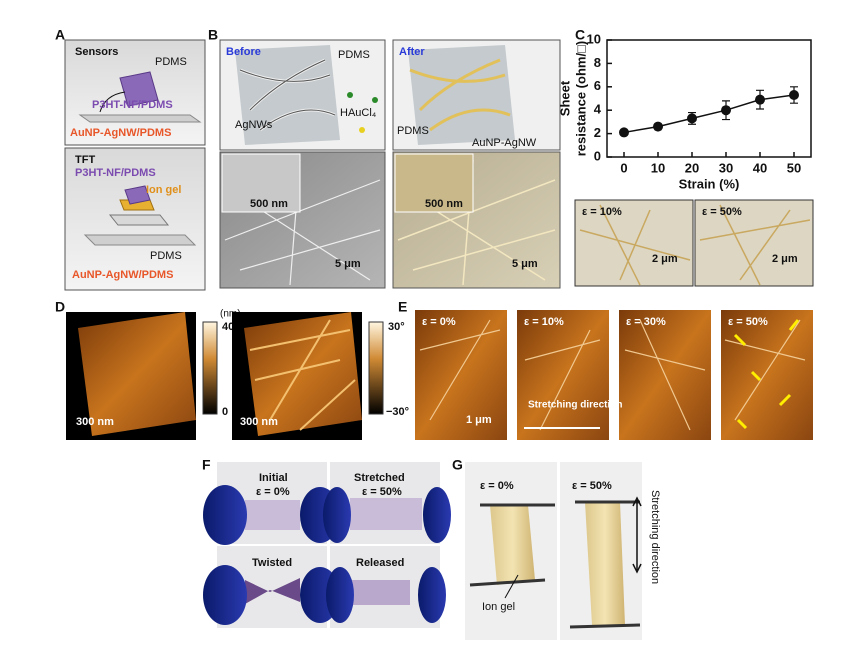 This screenshot has width=846, height=661. What do you see at coordinates (564, 98) in the screenshot?
I see `y-axis-label: Sheet` at bounding box center [564, 98].